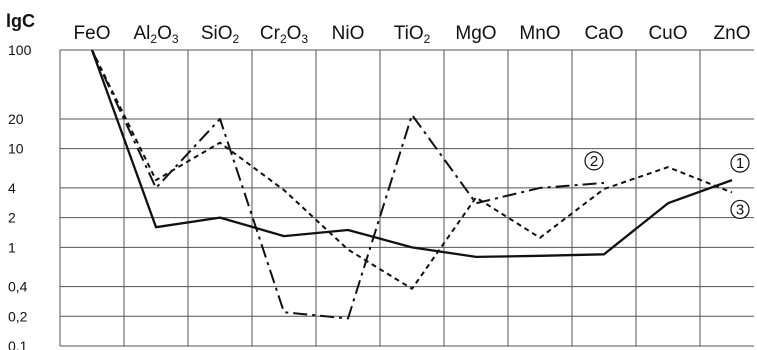  I want to click on x-category-label: Al2O3, so click(155, 34).